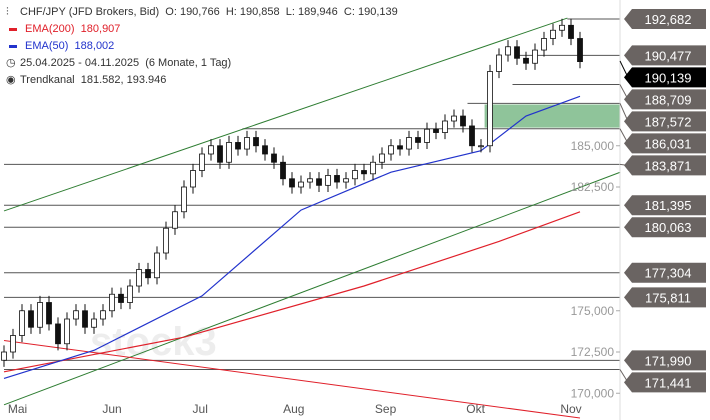  I want to click on open-value: O: 190,766, so click(192, 12).